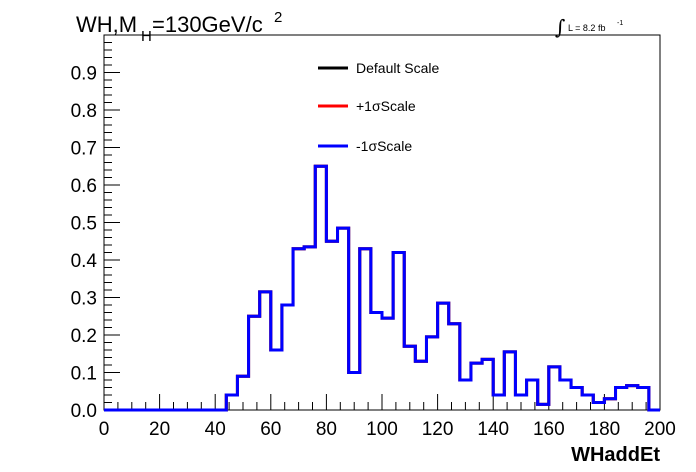 The image size is (696, 472). What do you see at coordinates (270, 429) in the screenshot?
I see `x-tick-label: 60` at bounding box center [270, 429].